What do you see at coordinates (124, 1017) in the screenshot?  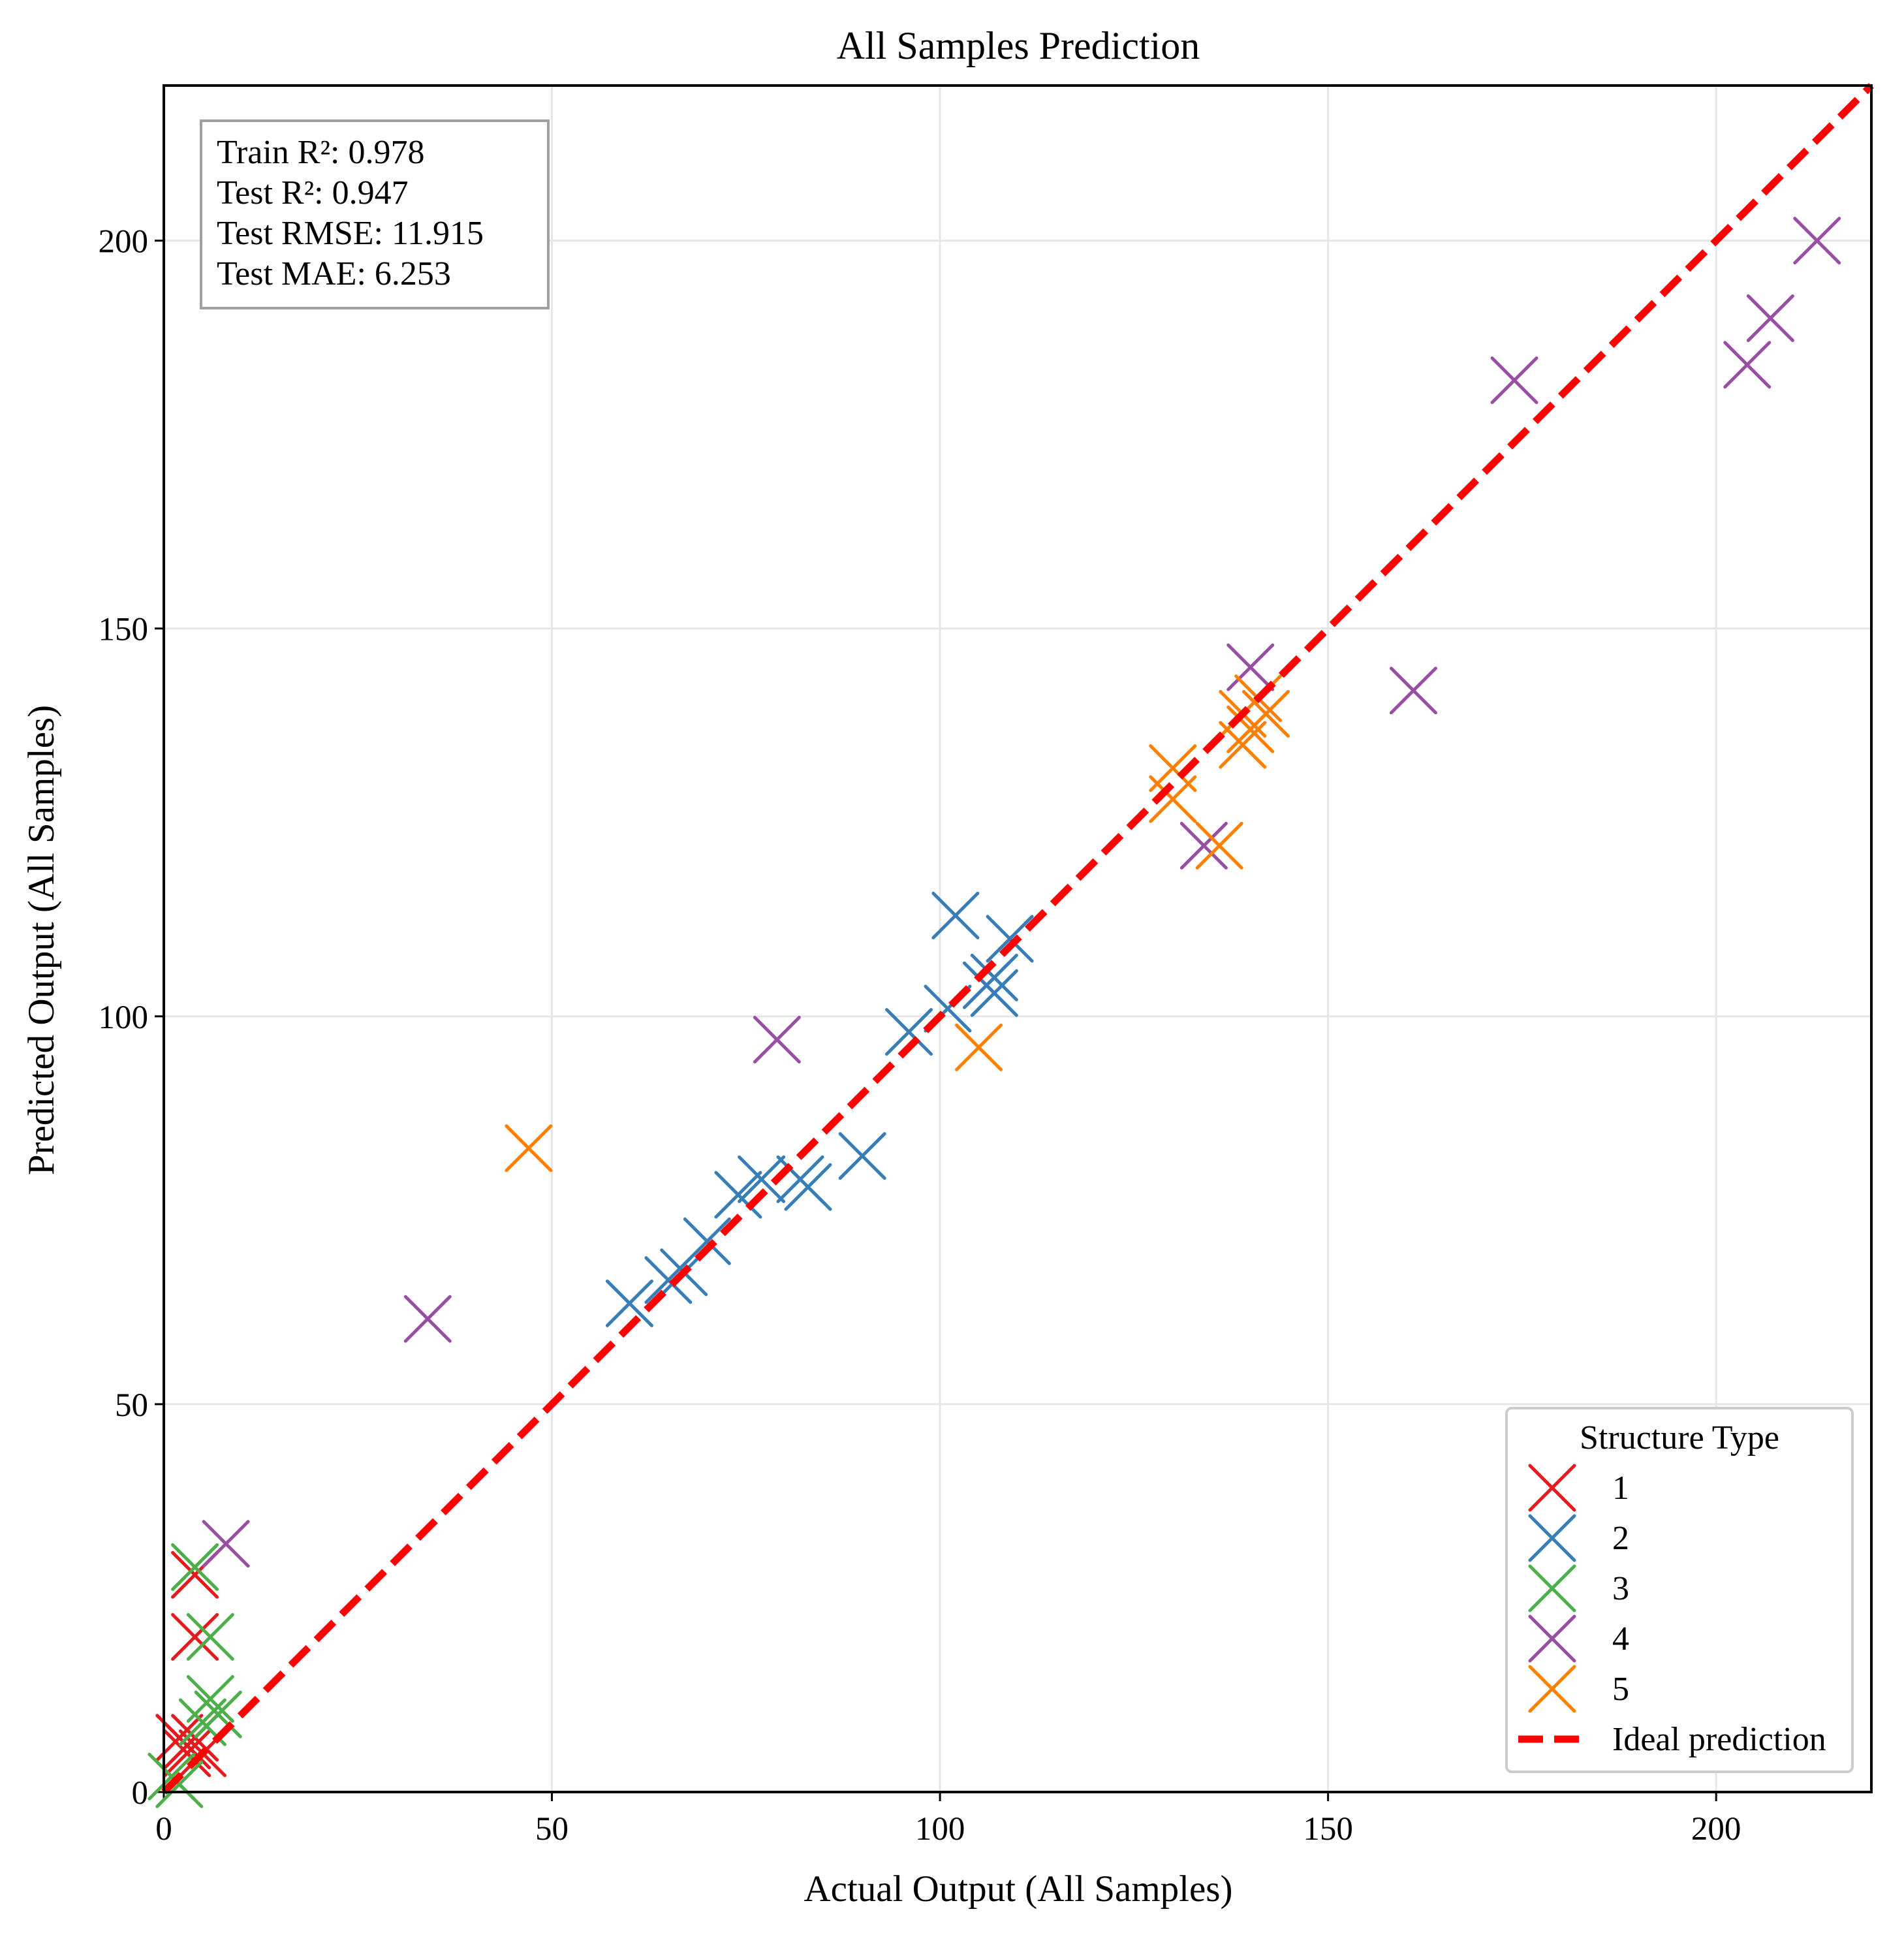 I see `y-tick-label: 100` at bounding box center [124, 1017].